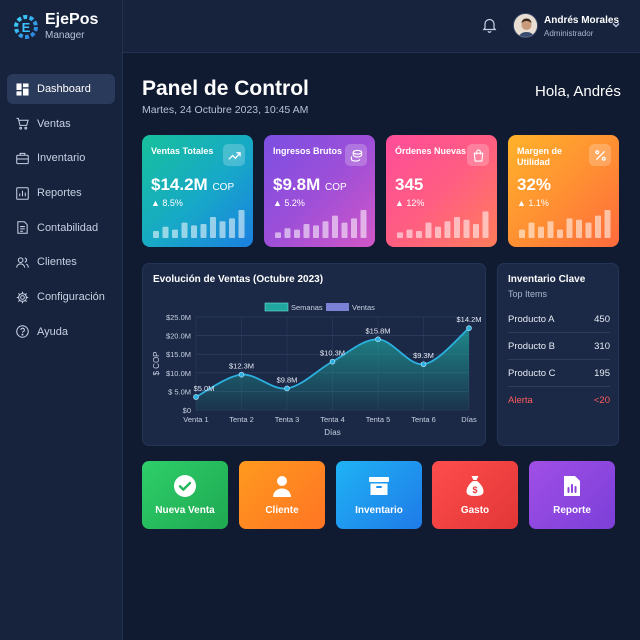  Describe the element at coordinates (61, 89) in the screenshot. I see `sidebar-item-dashboard: Dashboard` at that location.